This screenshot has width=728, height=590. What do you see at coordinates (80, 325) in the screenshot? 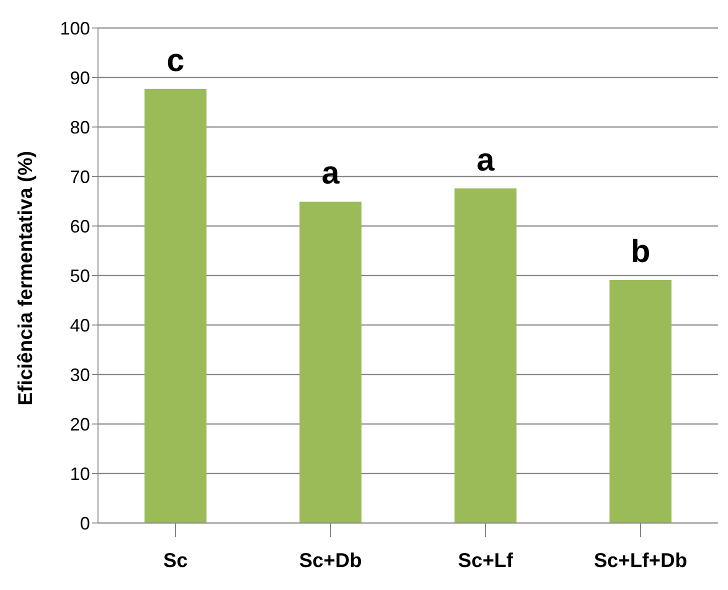
I see `y-tick-label: 40` at bounding box center [80, 325].